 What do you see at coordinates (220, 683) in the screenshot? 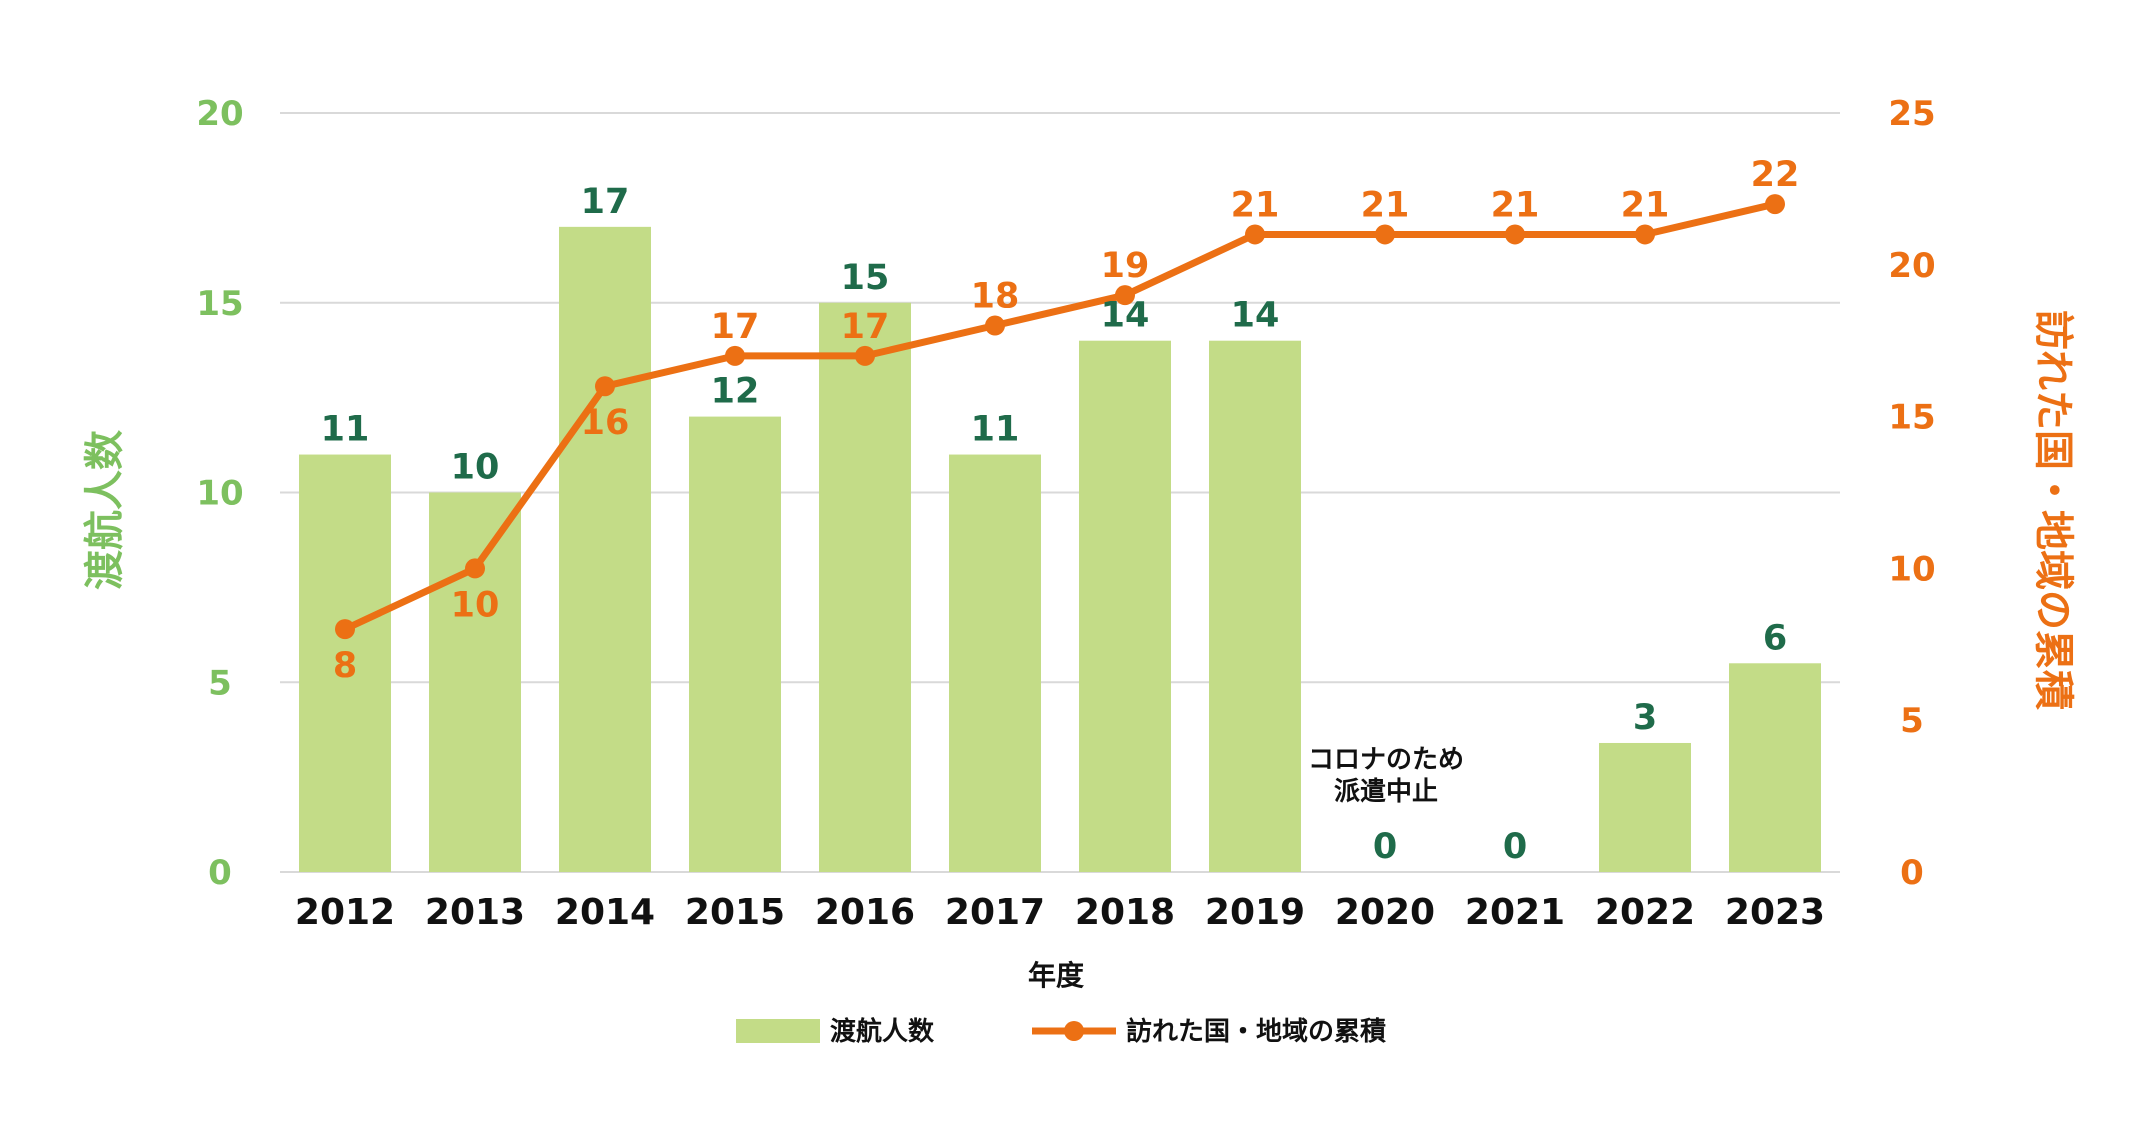
I see `y-tick-label-left: 5` at bounding box center [220, 683].